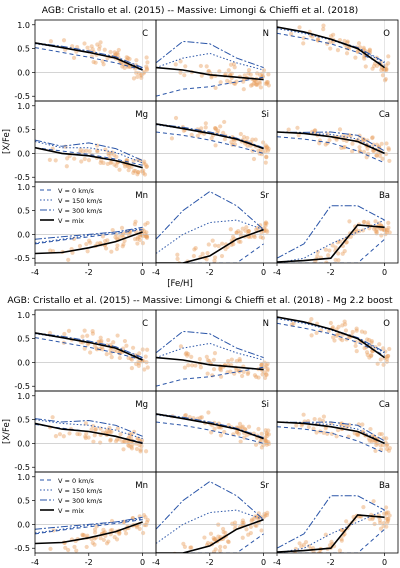 This screenshot has width=400, height=568. Describe the element at coordinates (23, 72) in the screenshot. I see `y-tick-label: 0.0` at that location.